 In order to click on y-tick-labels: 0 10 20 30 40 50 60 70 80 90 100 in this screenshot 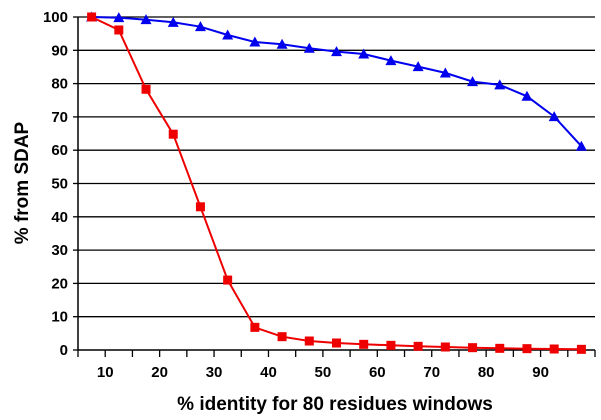, I will do `click(55, 184)`.